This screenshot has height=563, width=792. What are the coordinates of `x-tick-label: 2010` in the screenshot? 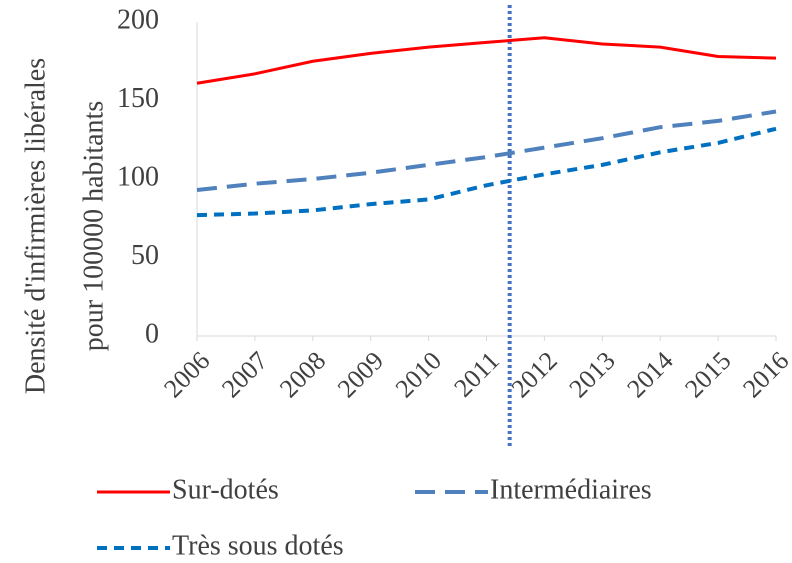 It's located at (418, 374).